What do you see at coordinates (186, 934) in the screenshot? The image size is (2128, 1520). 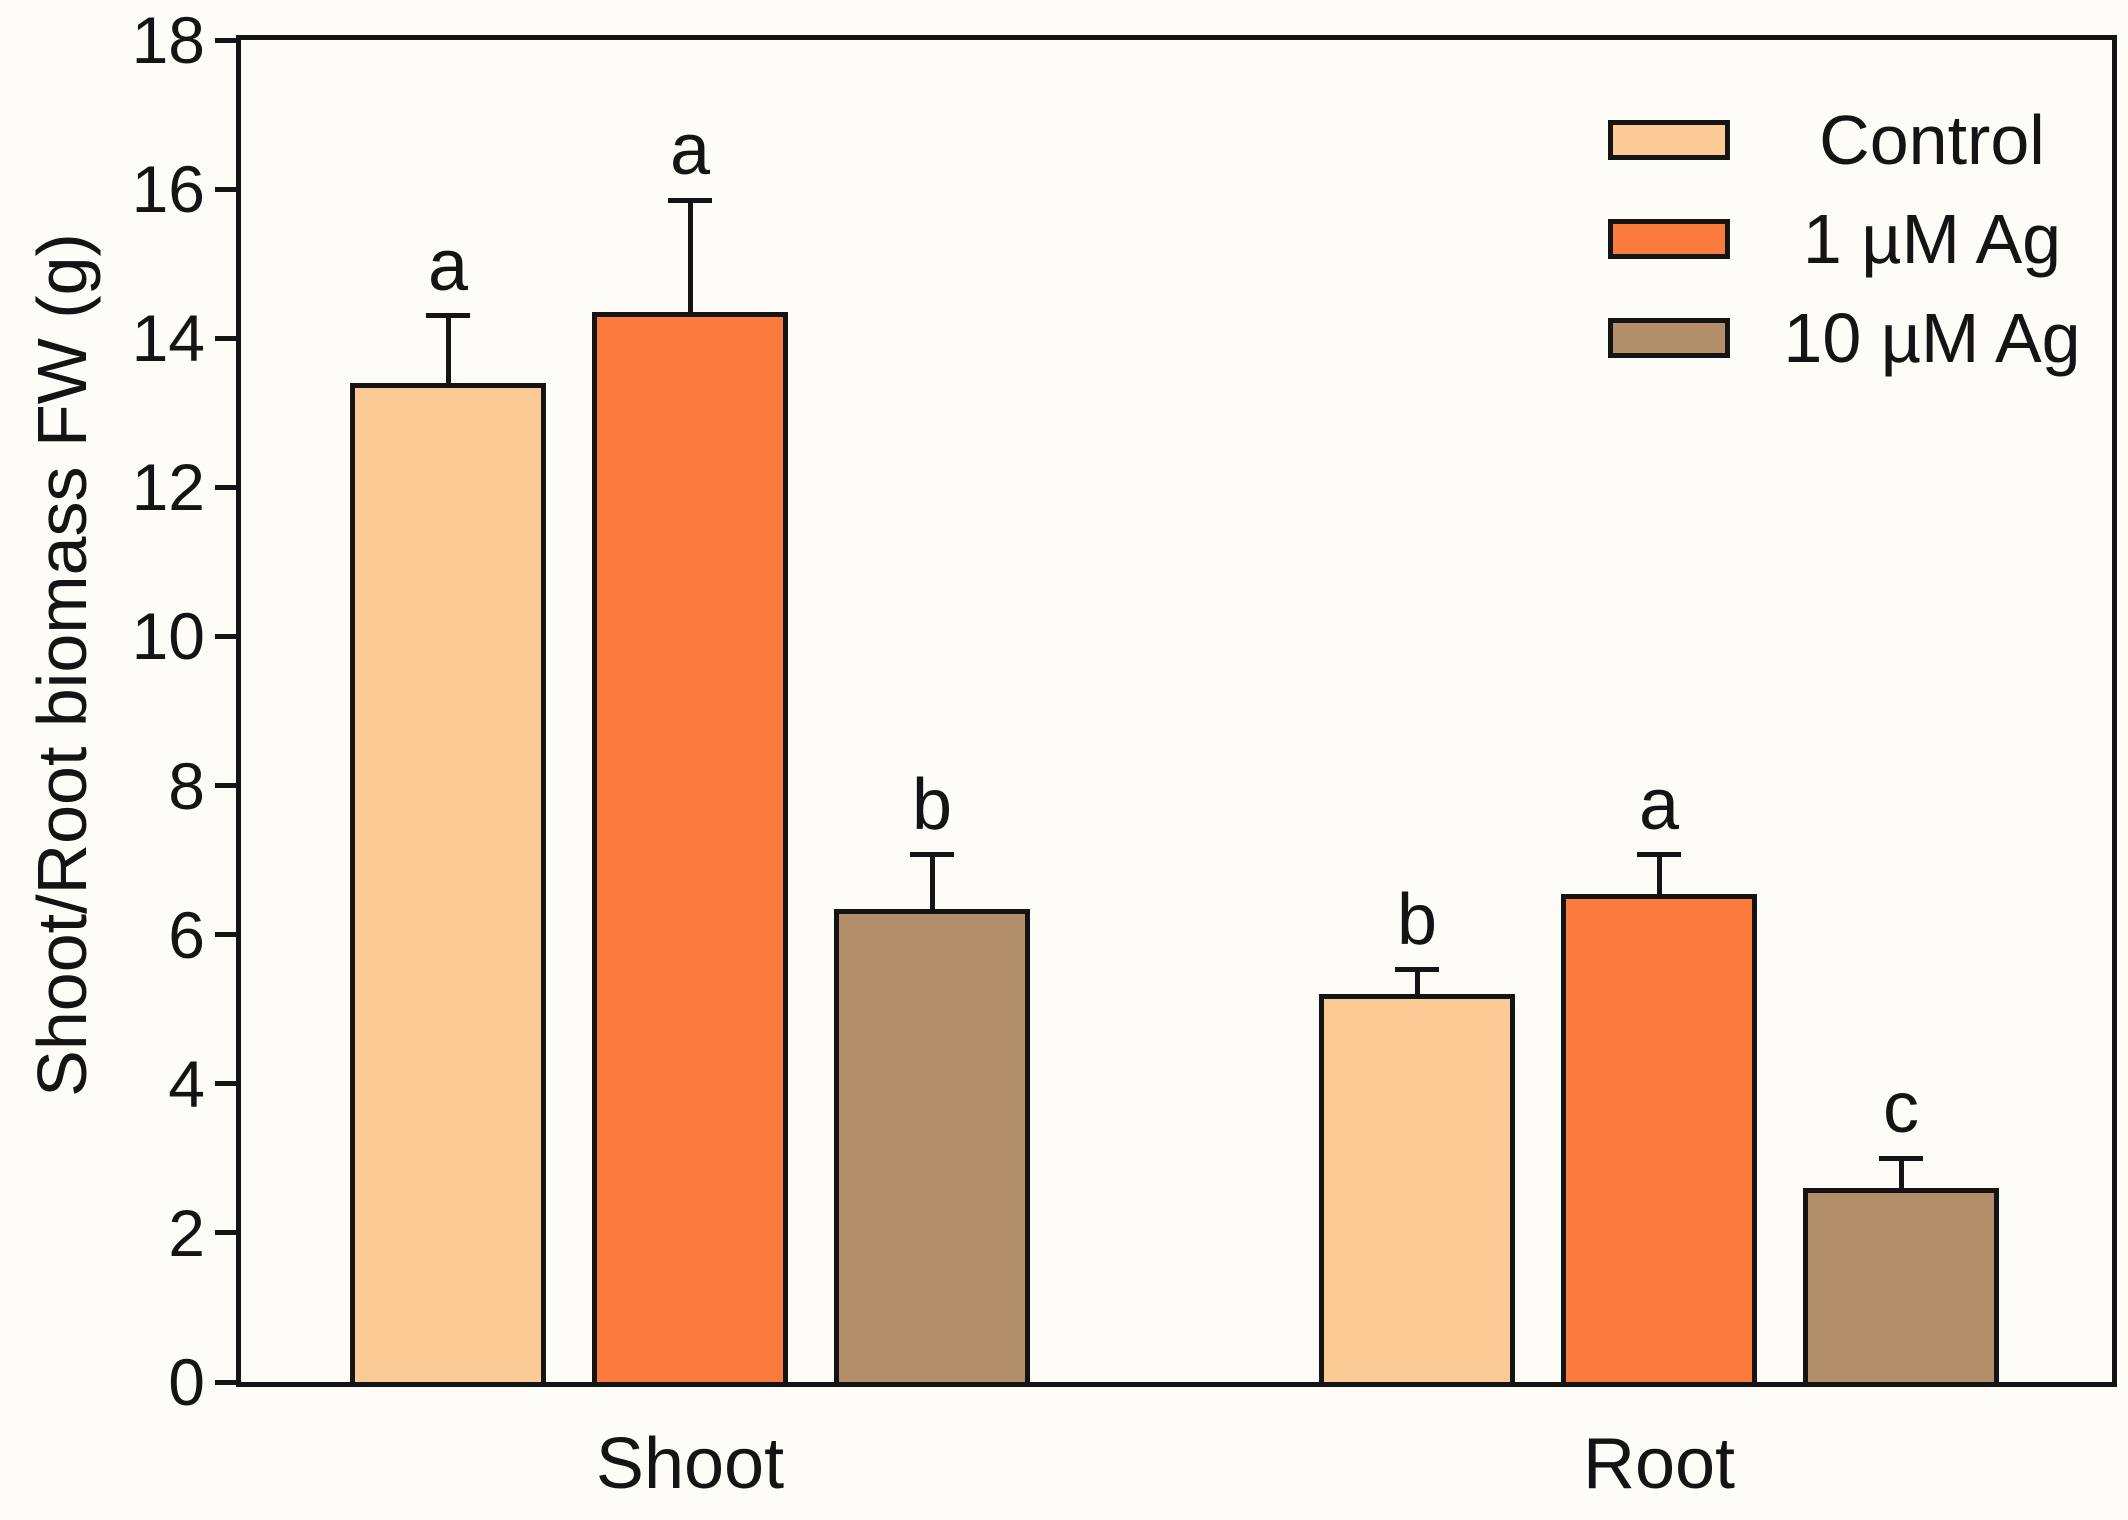 I see `y-tick-label: 6` at bounding box center [186, 934].